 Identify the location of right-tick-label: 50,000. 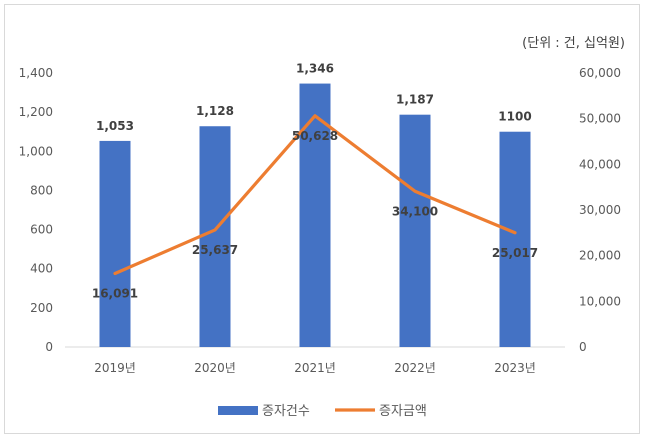
(600, 119).